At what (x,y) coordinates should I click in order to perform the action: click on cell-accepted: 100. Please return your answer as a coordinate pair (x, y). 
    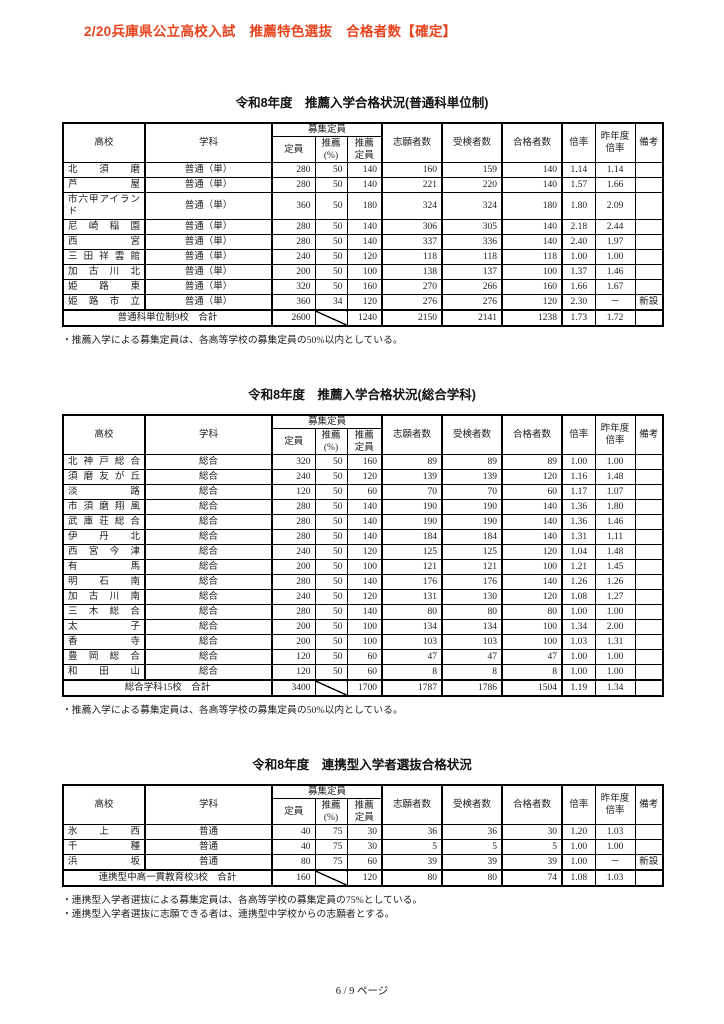
    Looking at the image, I should click on (532, 272).